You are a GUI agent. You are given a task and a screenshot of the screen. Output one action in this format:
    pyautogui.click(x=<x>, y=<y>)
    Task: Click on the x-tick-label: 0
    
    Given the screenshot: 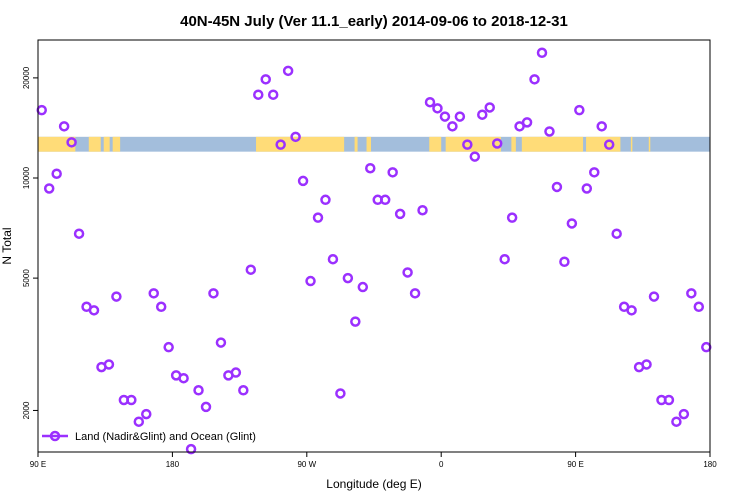 What is the action you would take?
    pyautogui.click(x=441, y=464)
    